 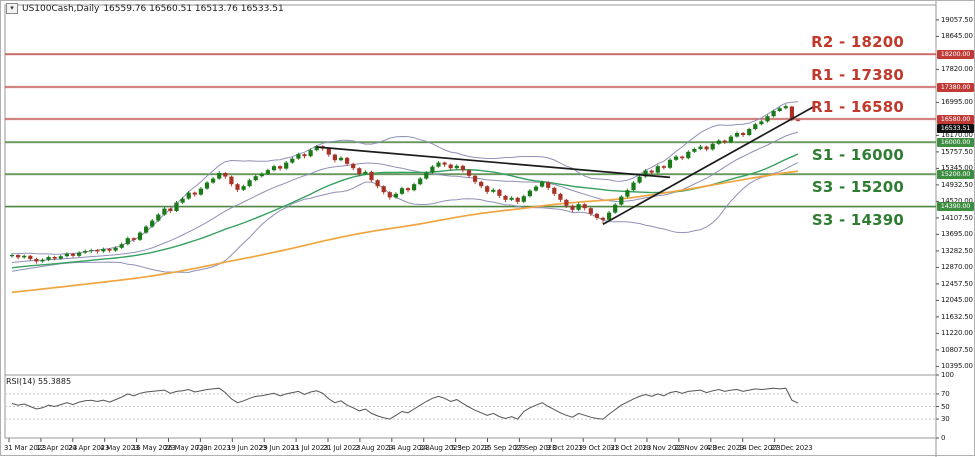 What do you see at coordinates (957, 20) in the screenshot?
I see `price-tick-label: 19057.50` at bounding box center [957, 20].